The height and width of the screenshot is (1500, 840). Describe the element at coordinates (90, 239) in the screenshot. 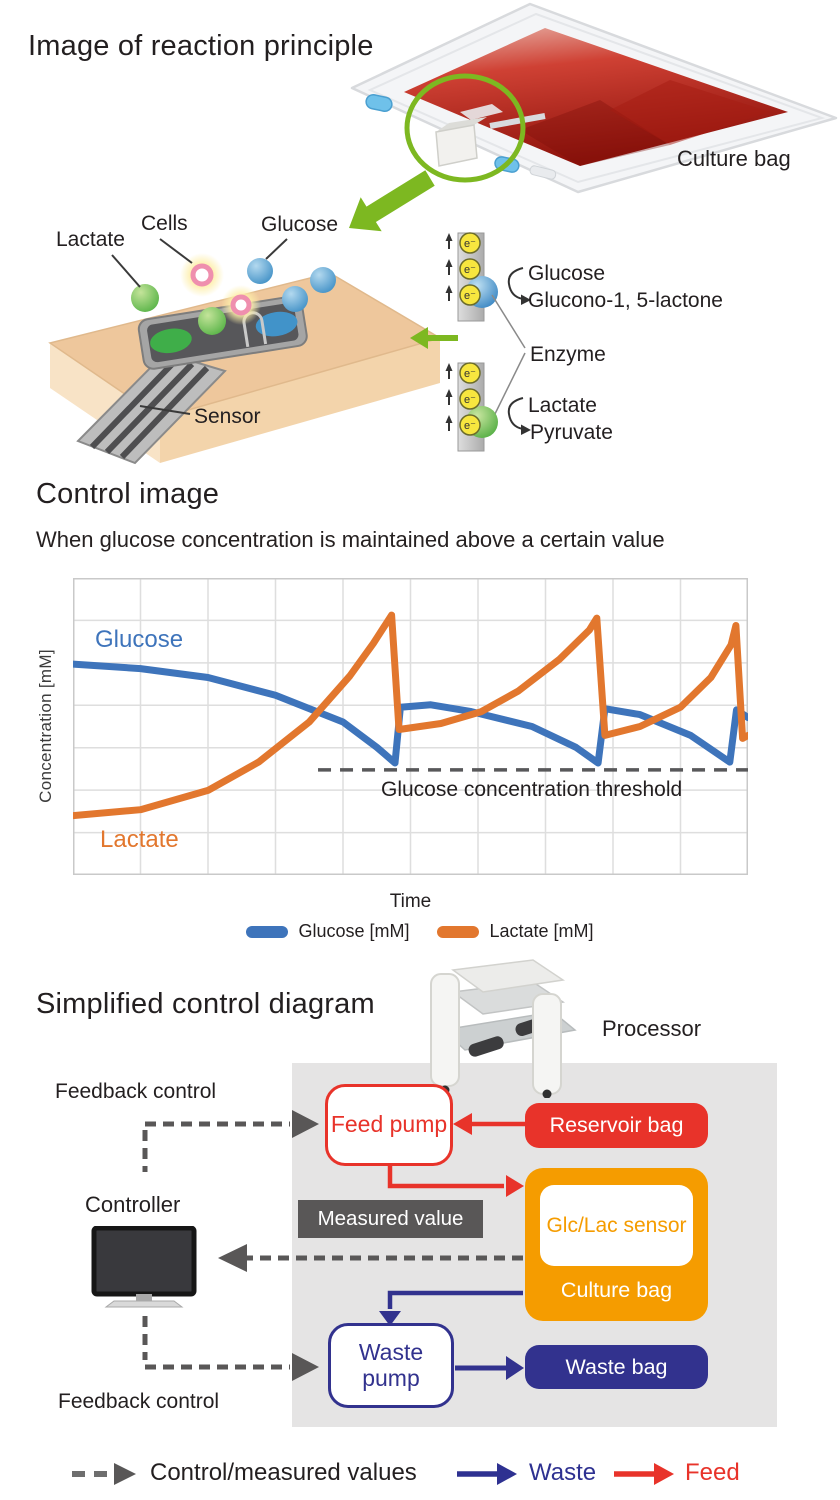

I see `lactate-label: Lactate` at that location.